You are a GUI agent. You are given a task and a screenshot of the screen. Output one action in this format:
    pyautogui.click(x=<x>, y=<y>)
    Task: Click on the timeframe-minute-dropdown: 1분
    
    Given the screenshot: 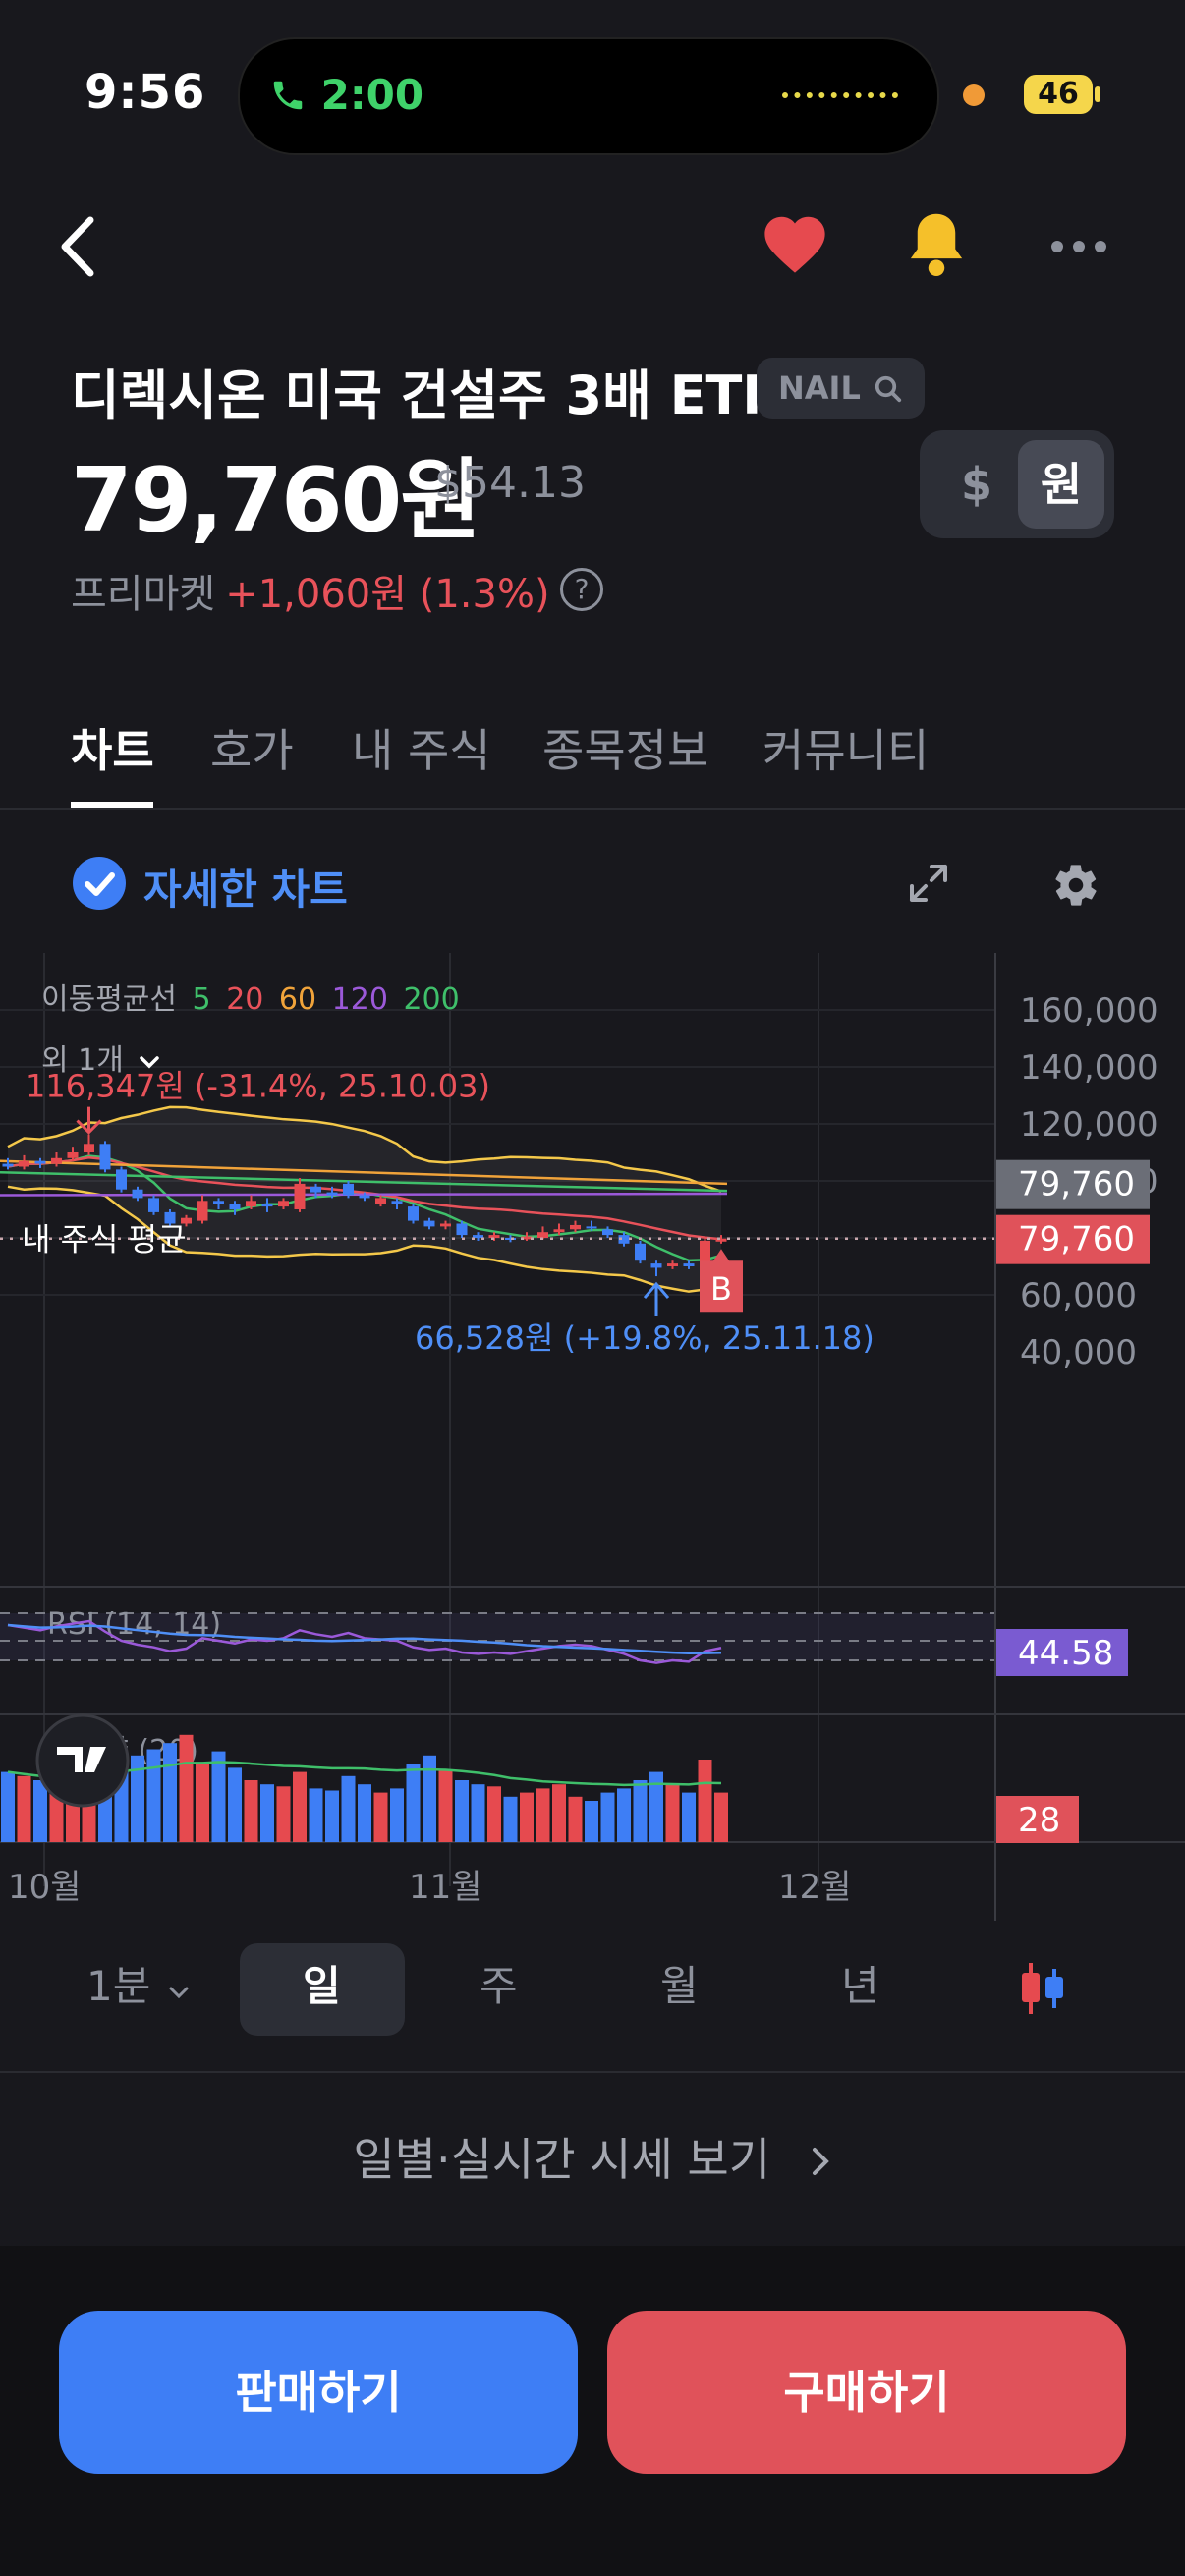 What is the action you would take?
    pyautogui.click(x=138, y=1983)
    